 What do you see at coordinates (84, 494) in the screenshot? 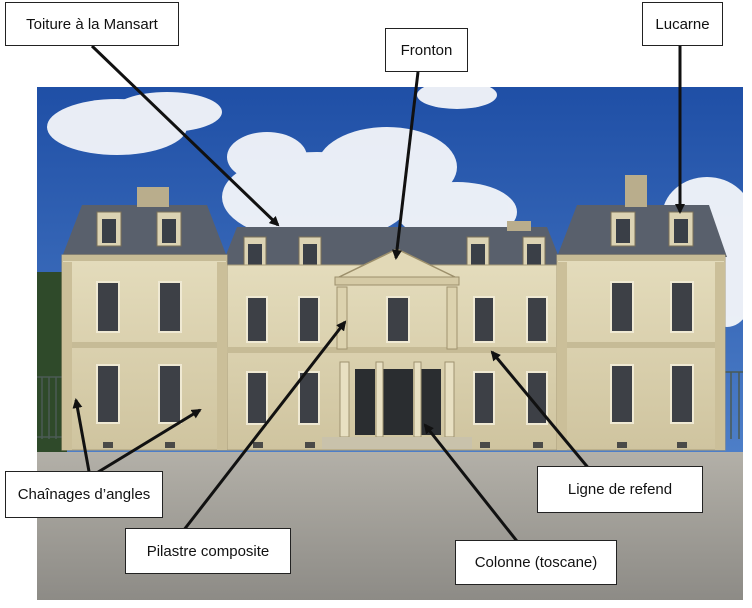
I see `label-chainages: Chaînages d’angles` at bounding box center [84, 494].